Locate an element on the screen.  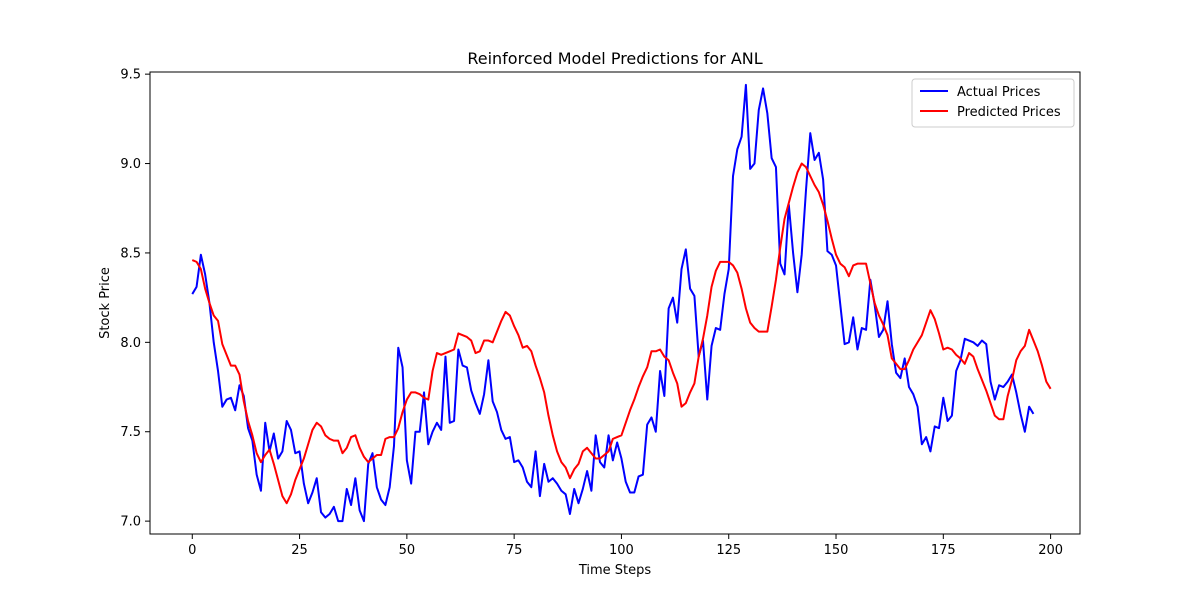
x-tick-label: 75 is located at coordinates (514, 550).